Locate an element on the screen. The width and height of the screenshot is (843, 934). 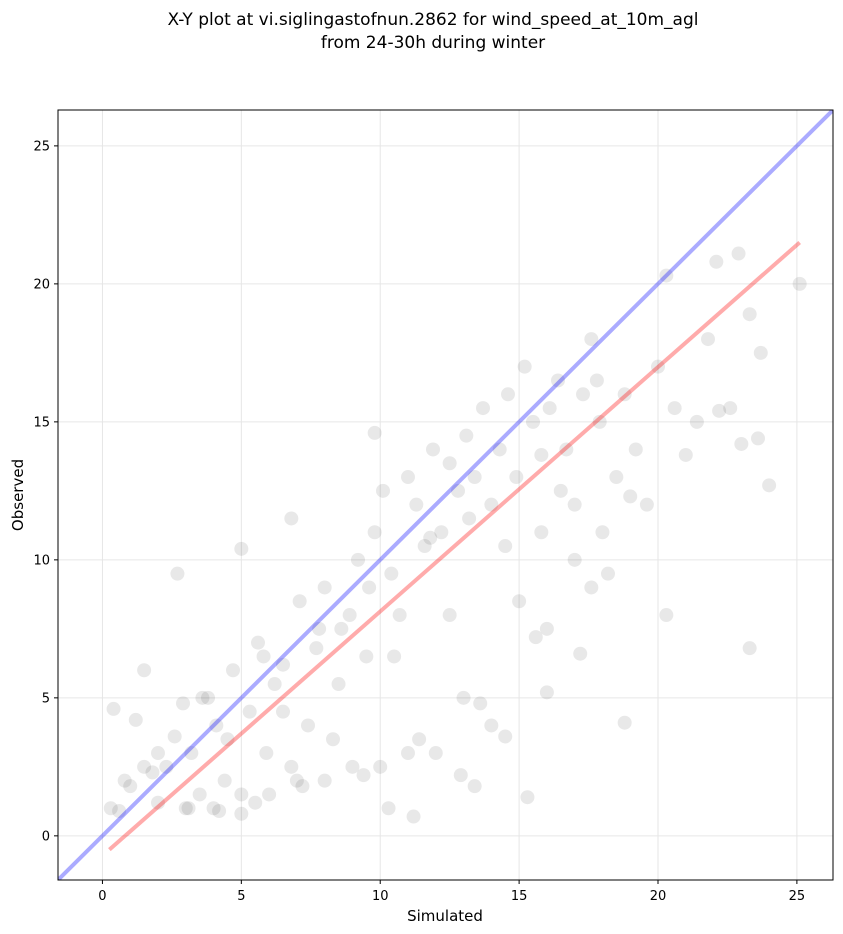
y-axis-label: Observed is located at coordinates (18, 495).